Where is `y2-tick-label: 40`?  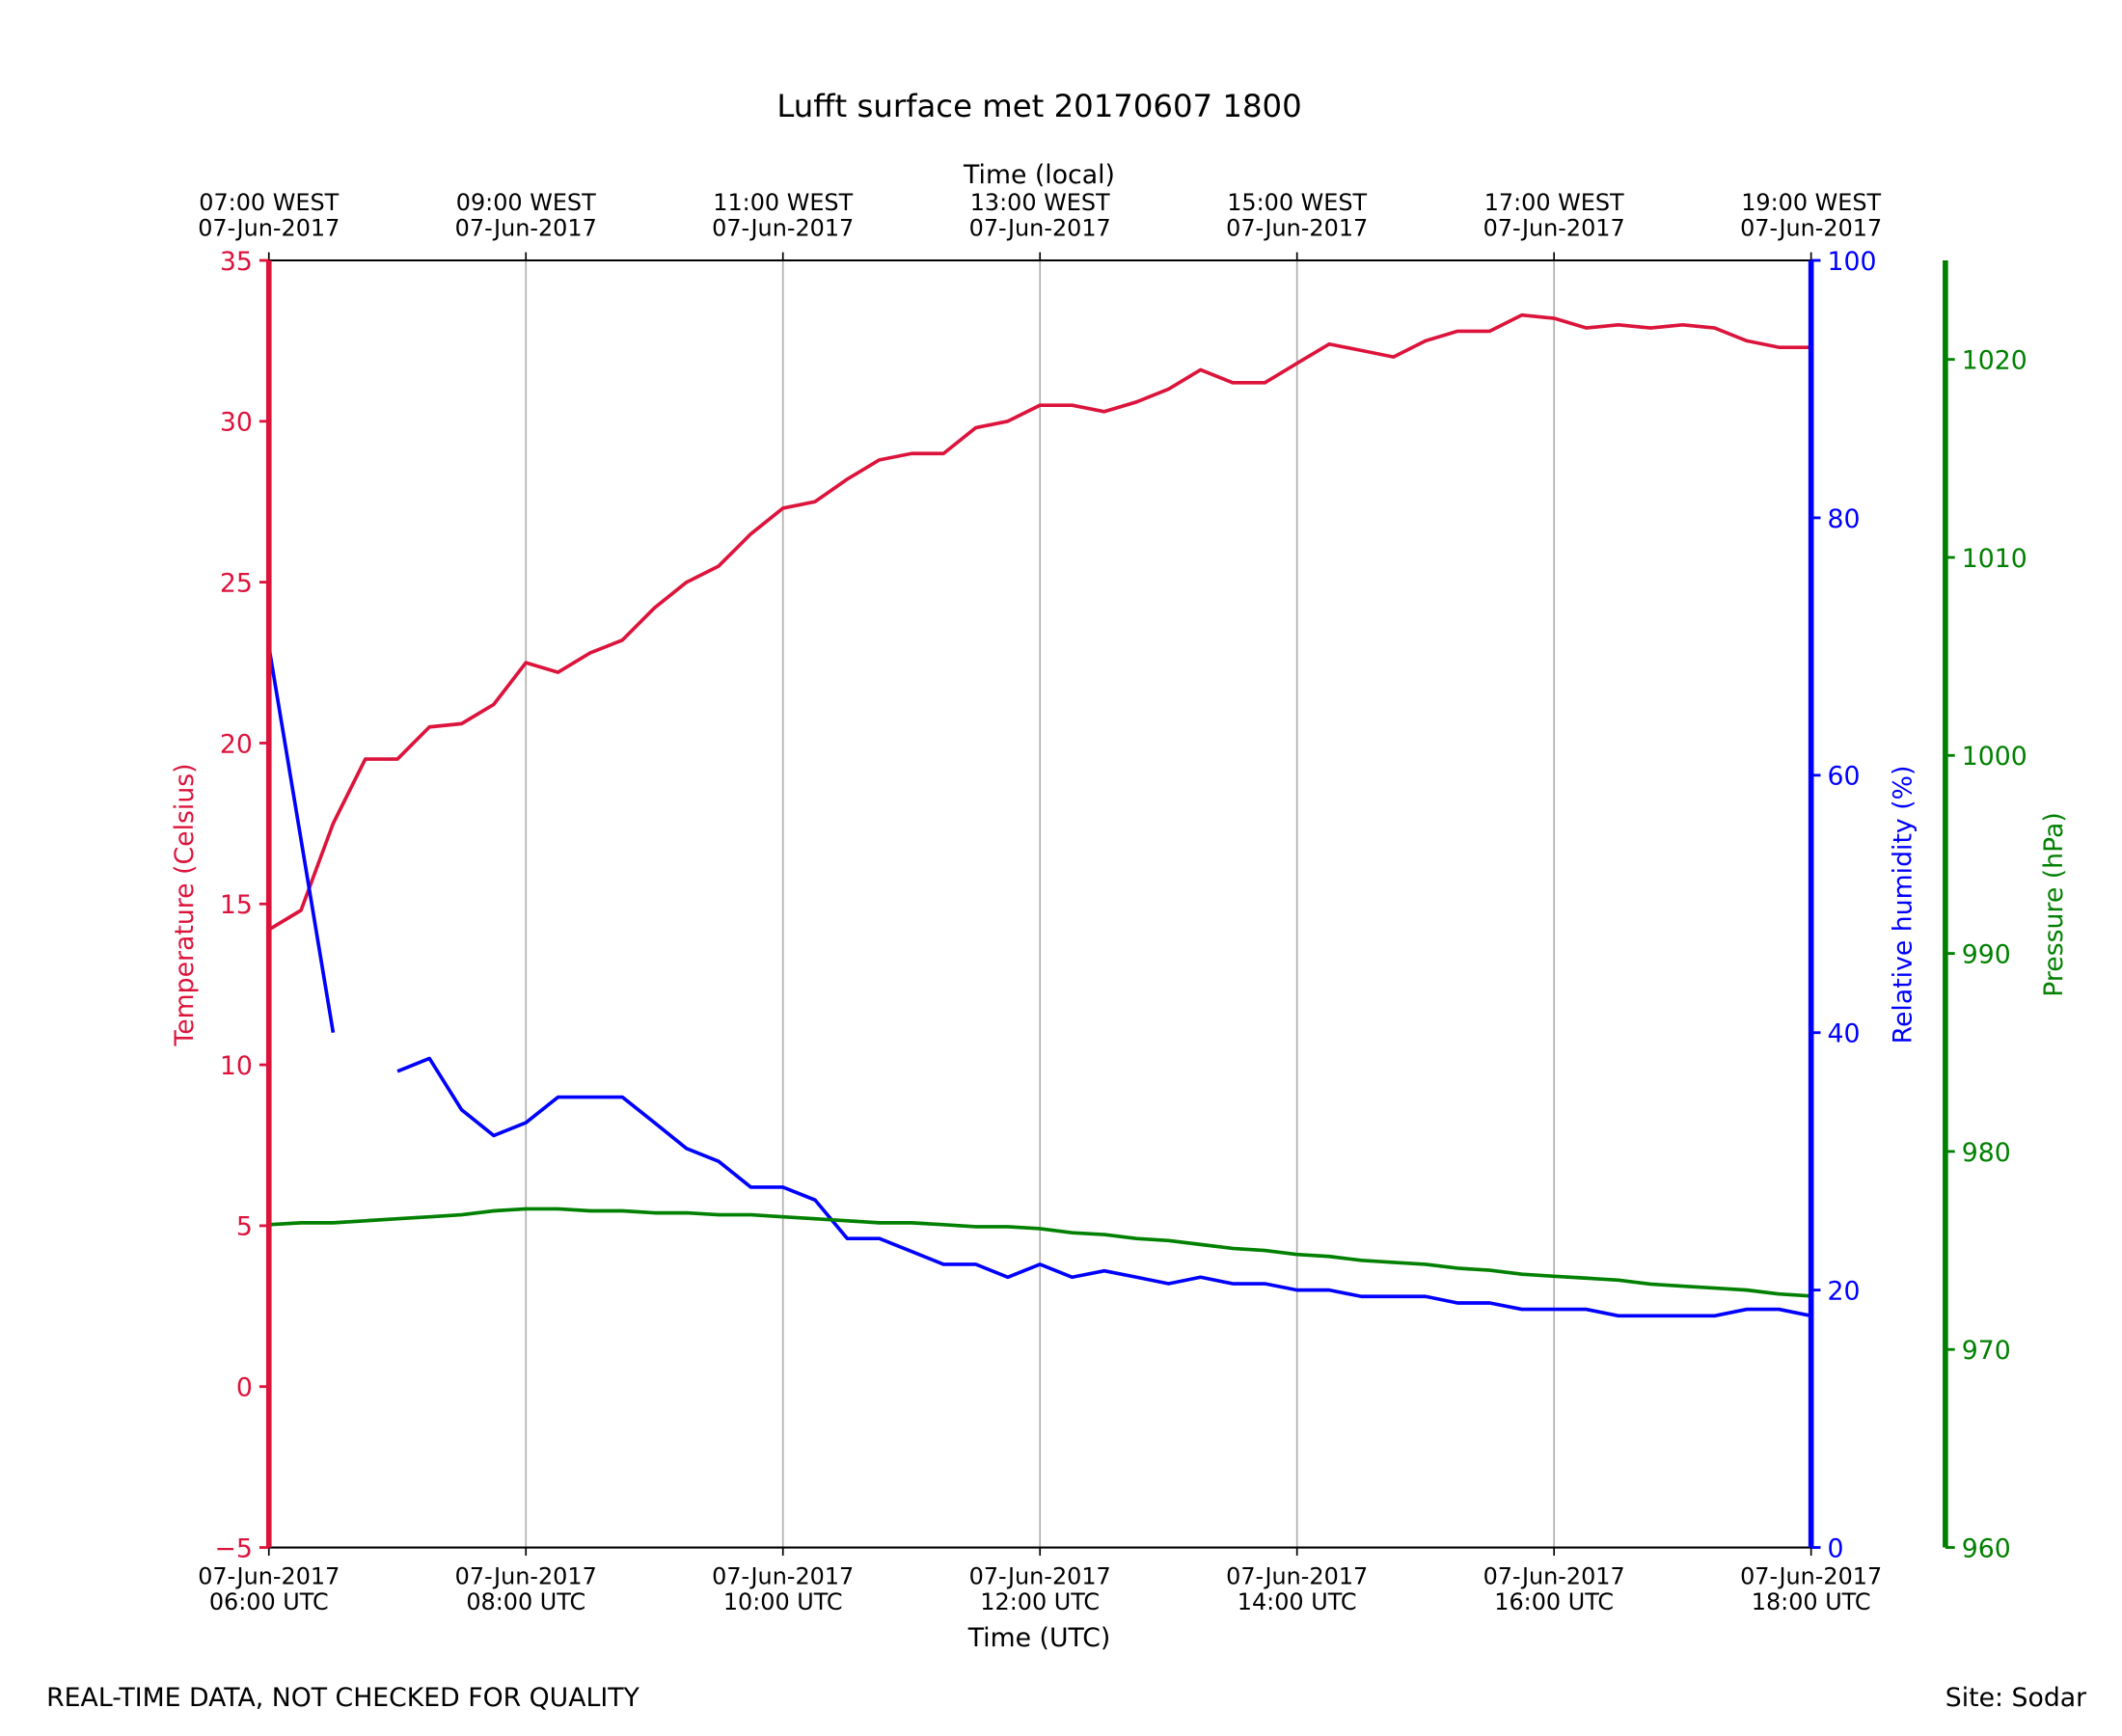 y2-tick-label: 40 is located at coordinates (1845, 1034).